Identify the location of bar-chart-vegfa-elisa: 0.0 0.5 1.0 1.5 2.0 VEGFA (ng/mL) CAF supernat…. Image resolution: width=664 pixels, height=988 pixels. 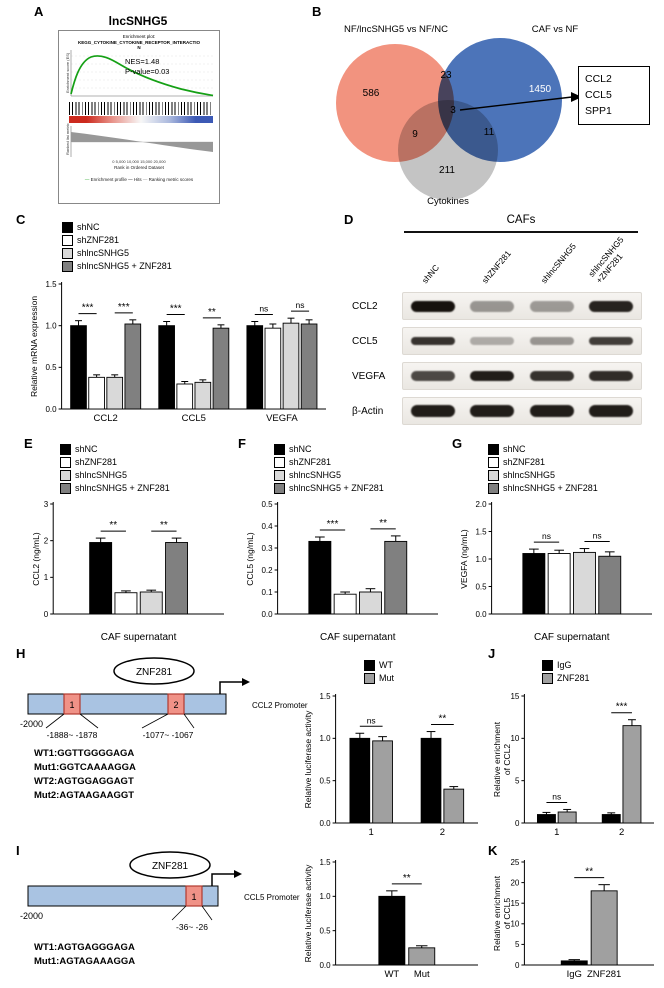
(555, 571).